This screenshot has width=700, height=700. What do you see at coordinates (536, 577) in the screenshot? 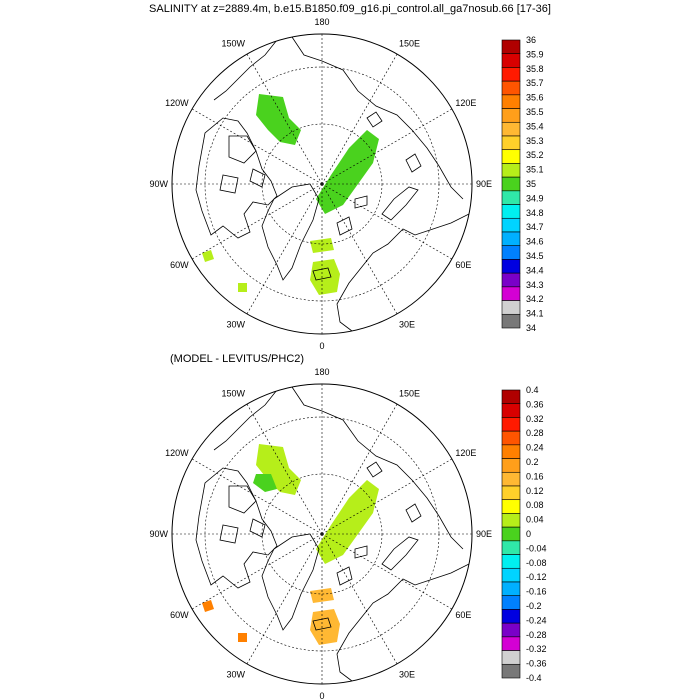
I see `colorbar-tick-label: -0.12` at bounding box center [536, 577].